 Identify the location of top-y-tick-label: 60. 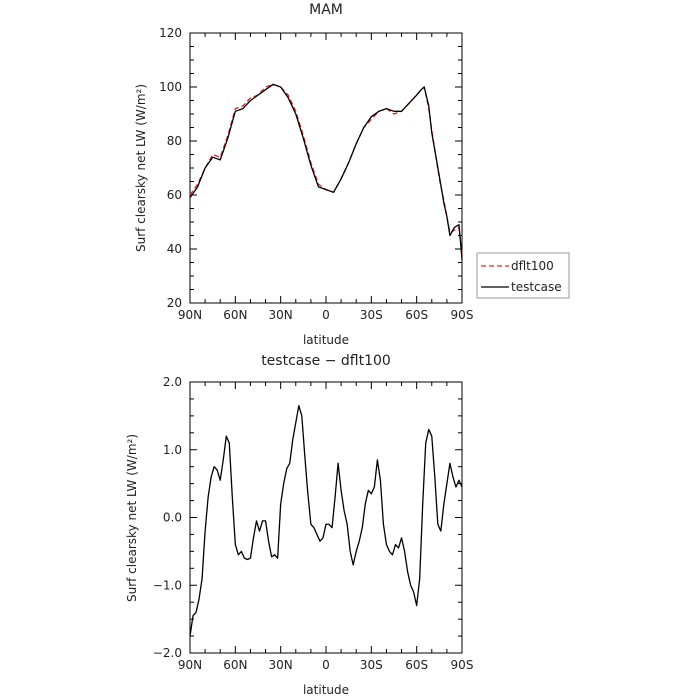
(174, 195).